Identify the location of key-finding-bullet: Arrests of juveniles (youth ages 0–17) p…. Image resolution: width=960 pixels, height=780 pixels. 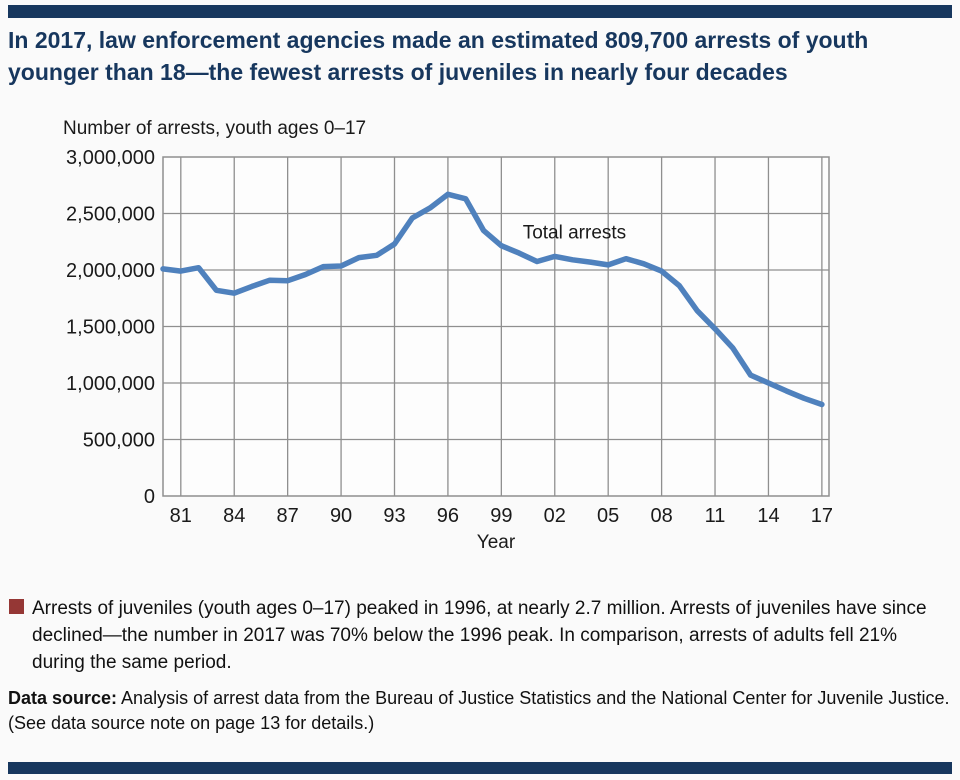
(474, 635).